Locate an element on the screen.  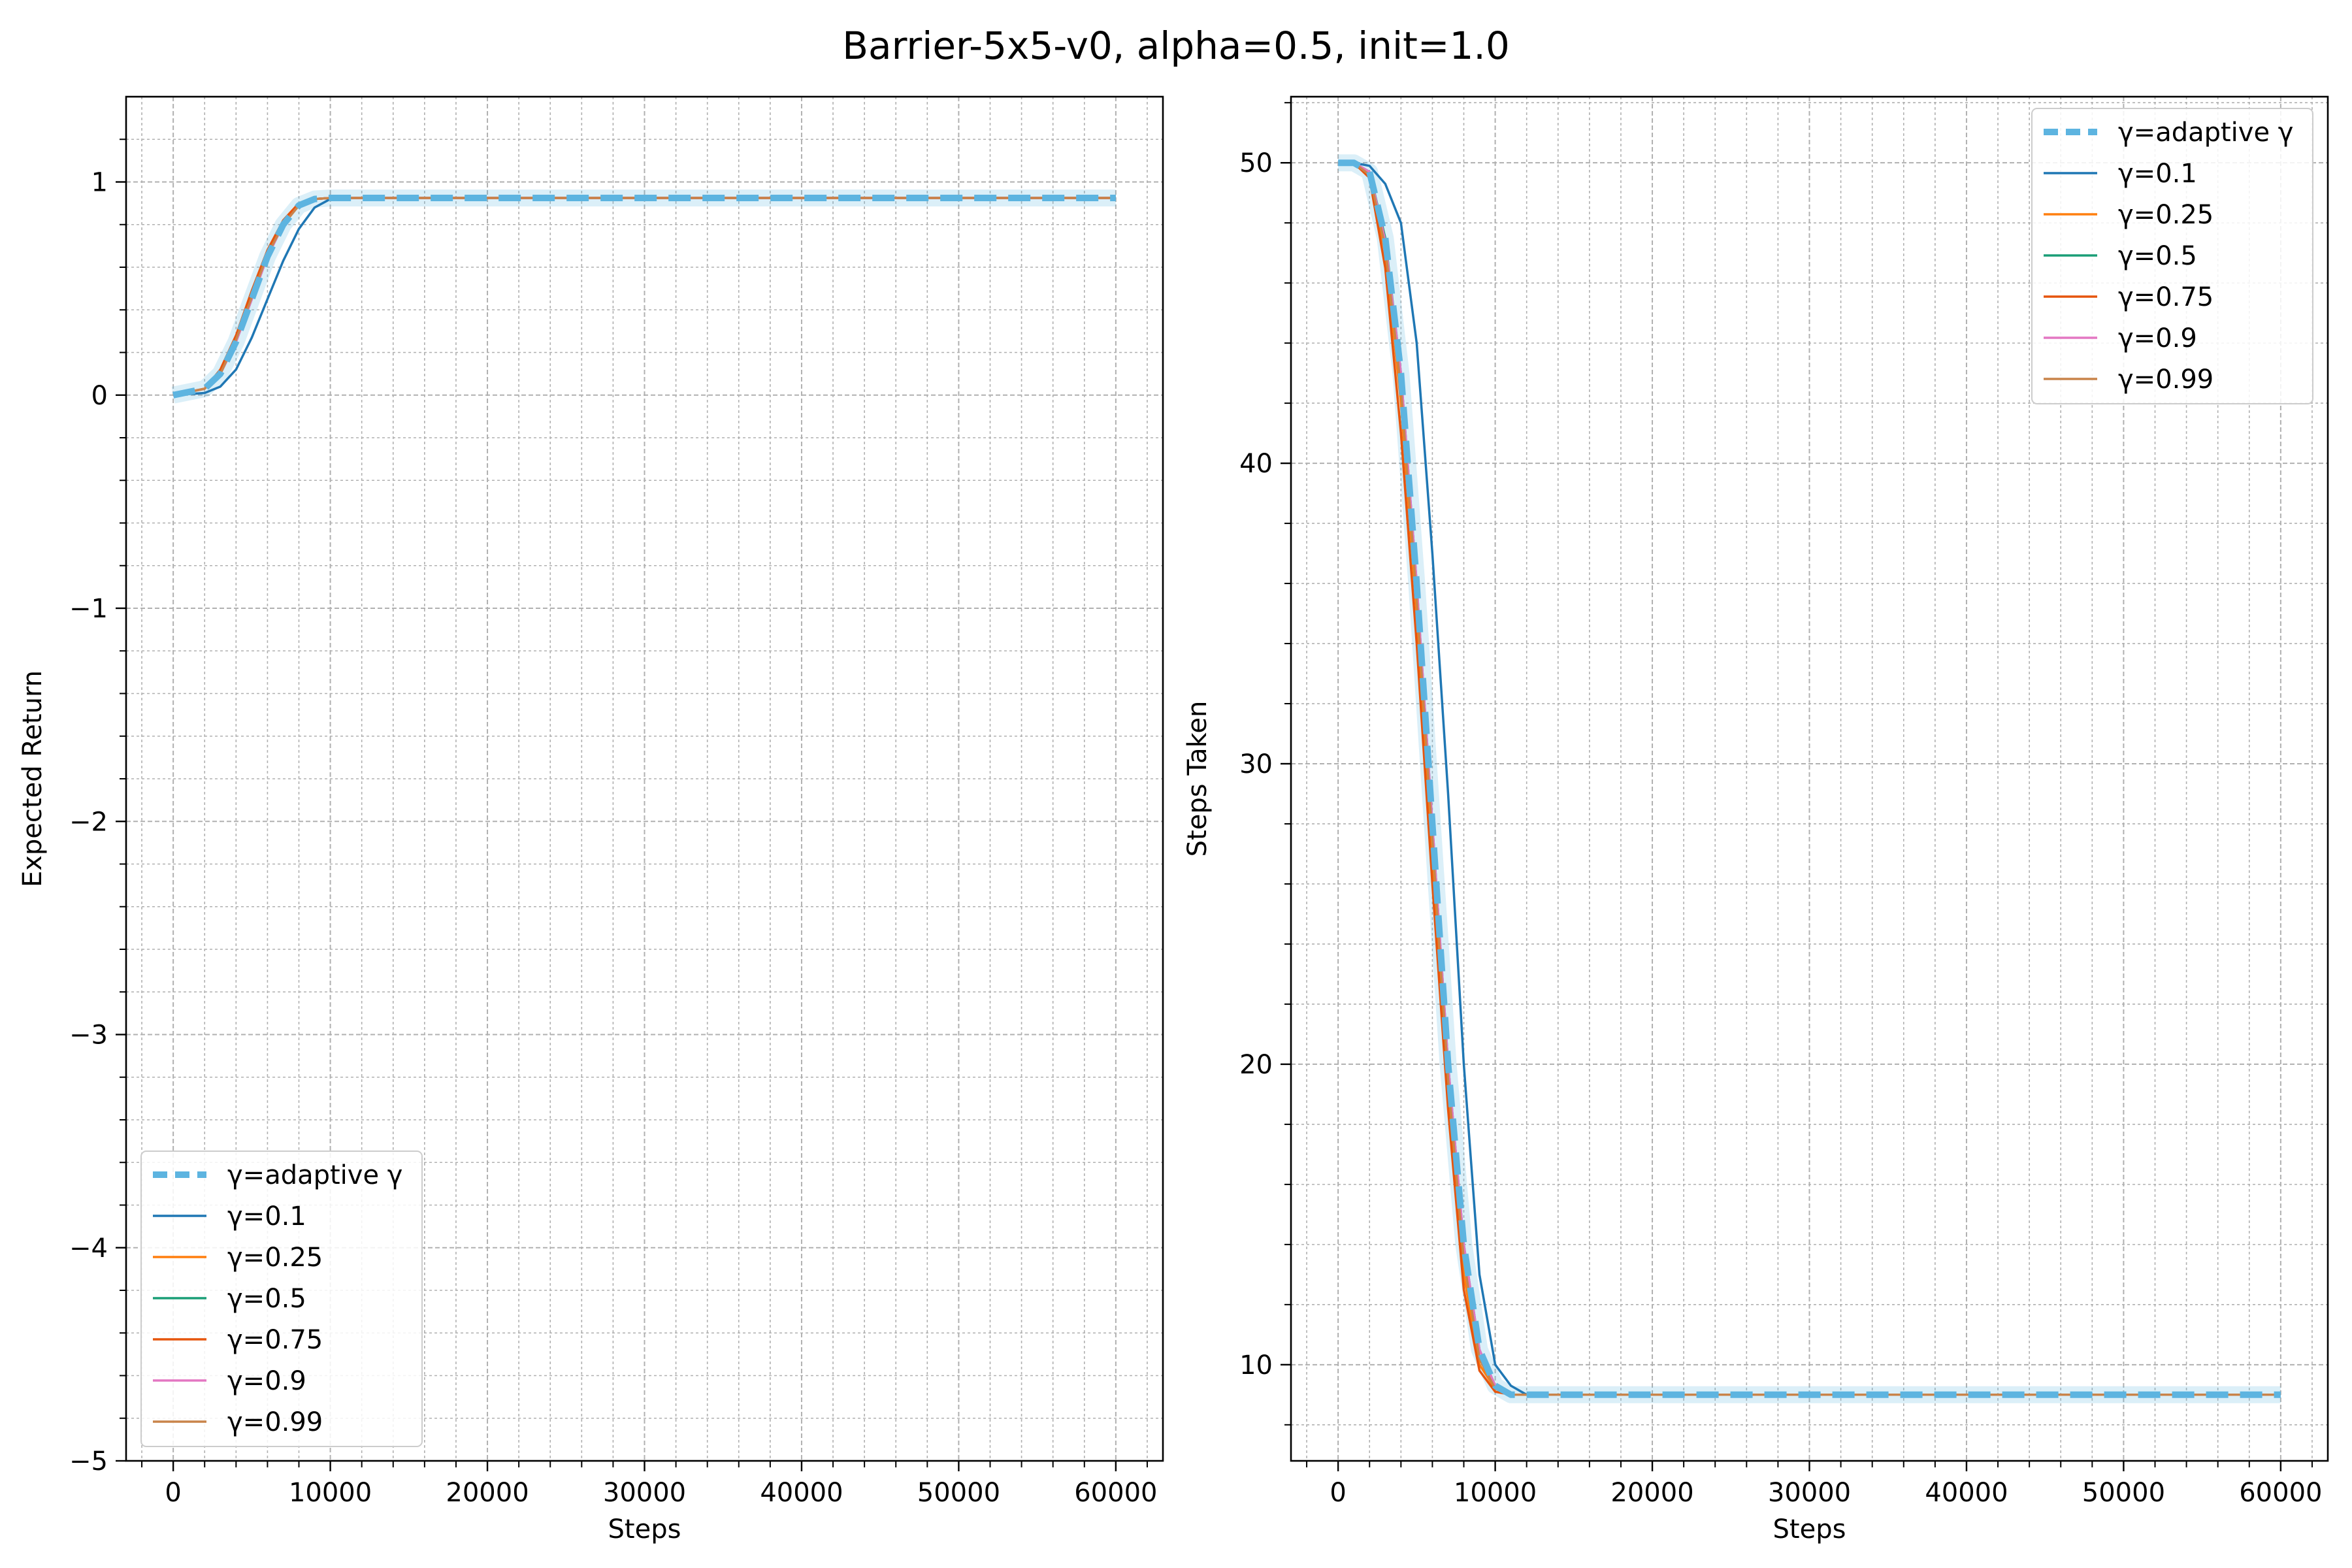
y-tick-label: −2 is located at coordinates (88, 822).